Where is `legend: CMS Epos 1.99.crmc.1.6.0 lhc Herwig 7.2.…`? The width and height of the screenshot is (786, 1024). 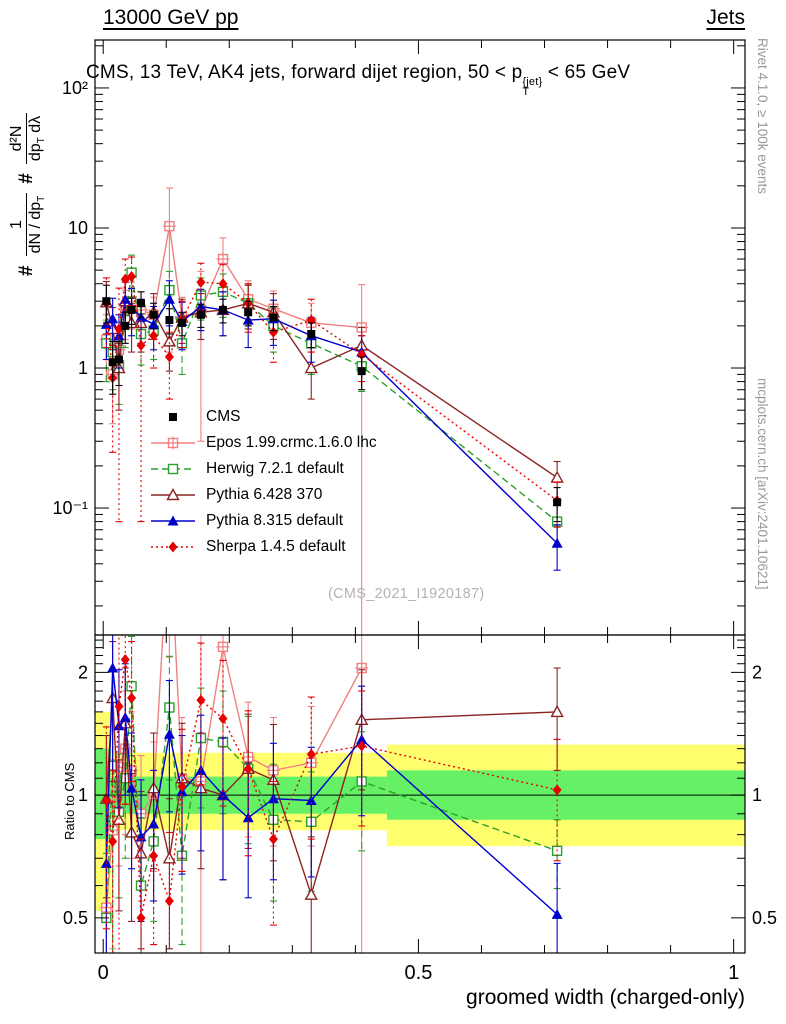
legend: CMS Epos 1.99.crmc.1.6.0 lhc Herwig 7.2.… is located at coordinates (263, 482).